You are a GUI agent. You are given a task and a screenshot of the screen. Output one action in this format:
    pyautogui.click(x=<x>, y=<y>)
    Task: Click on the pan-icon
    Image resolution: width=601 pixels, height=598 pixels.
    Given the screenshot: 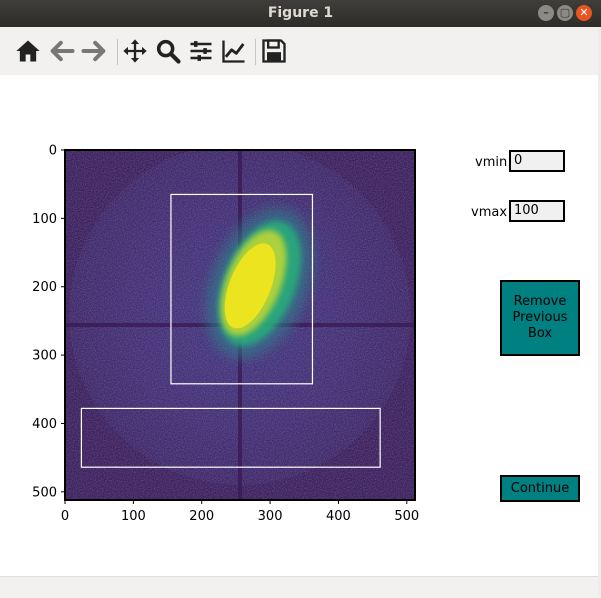 What is the action you would take?
    pyautogui.click(x=135, y=51)
    